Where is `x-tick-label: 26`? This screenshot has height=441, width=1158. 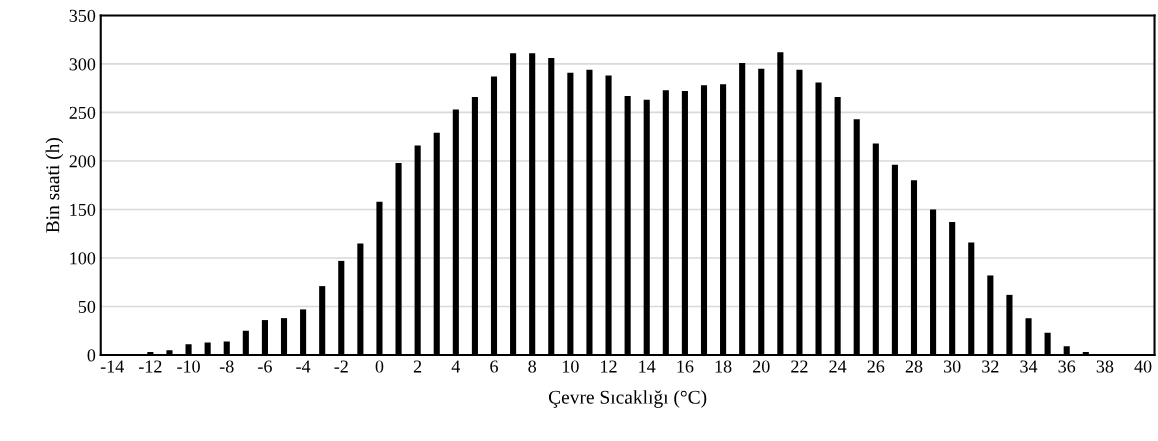
x-tick-label: 26 is located at coordinates (876, 366).